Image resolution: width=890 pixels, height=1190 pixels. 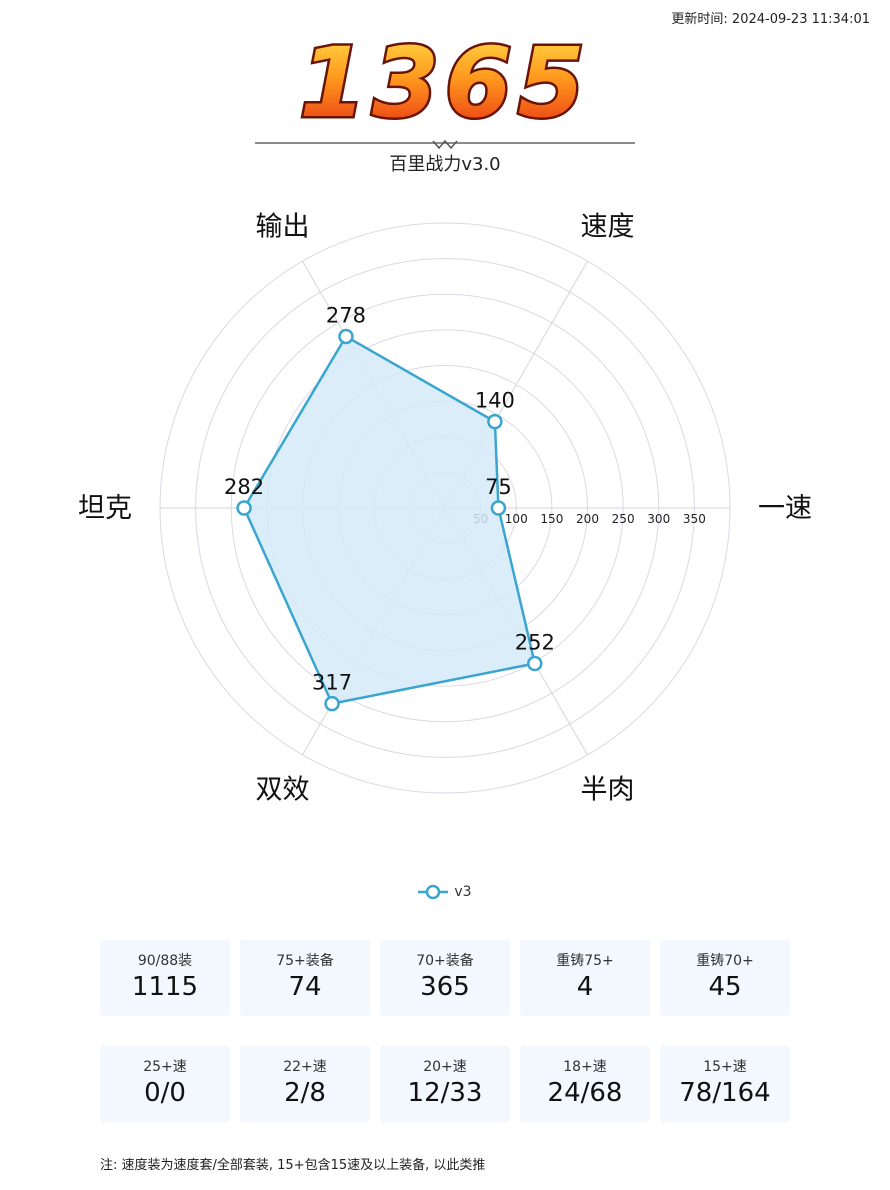 I want to click on stat-value: 74, so click(x=305, y=987).